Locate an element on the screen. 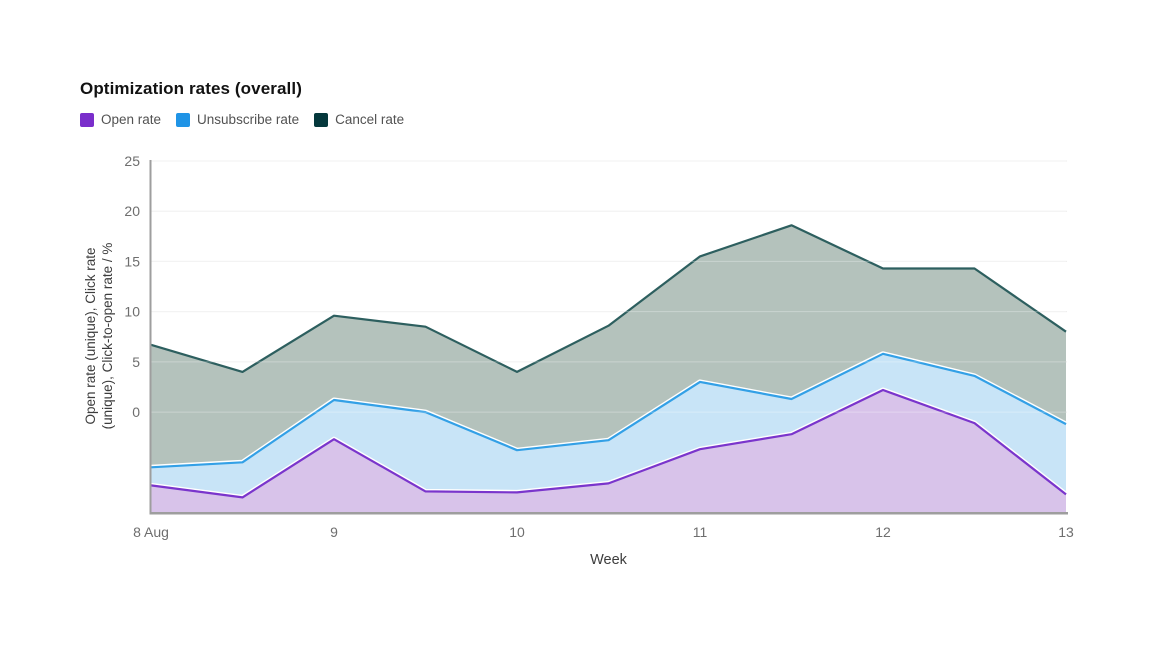 This screenshot has width=1152, height=648. legend-label: Open rate is located at coordinates (131, 119).